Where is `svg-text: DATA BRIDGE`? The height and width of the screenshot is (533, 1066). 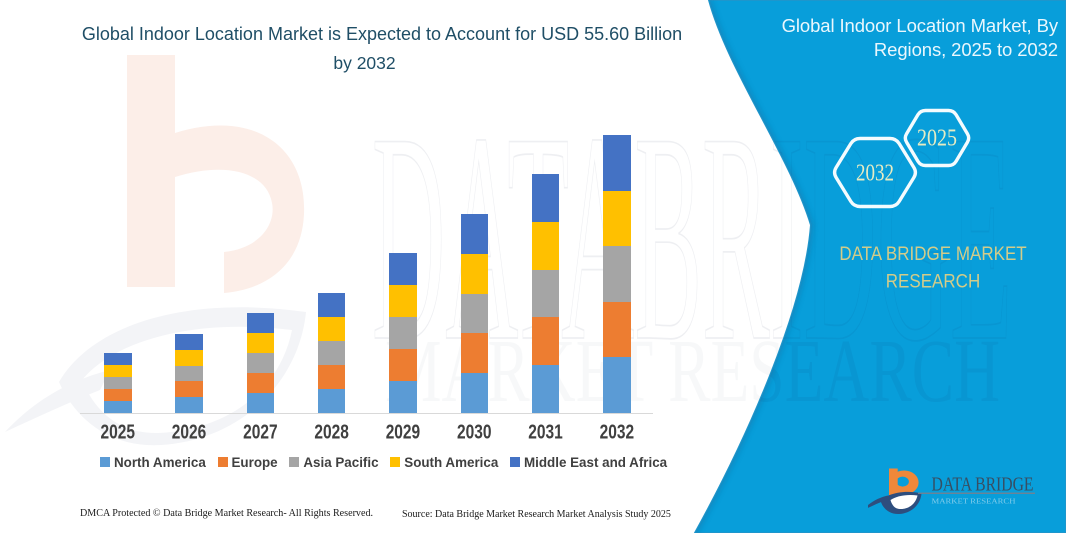
svg-text: DATA BRIDGE is located at coordinates (983, 485).